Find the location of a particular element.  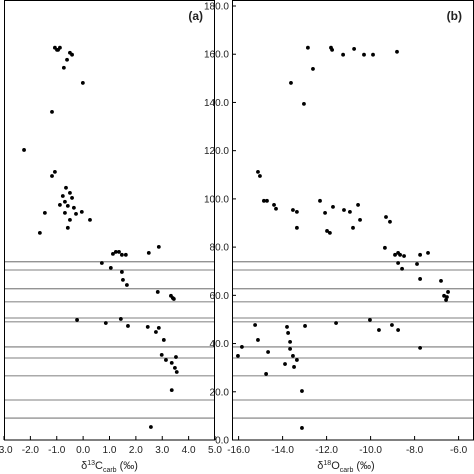

y-tick-label: 40.0 is located at coordinates (220, 344).